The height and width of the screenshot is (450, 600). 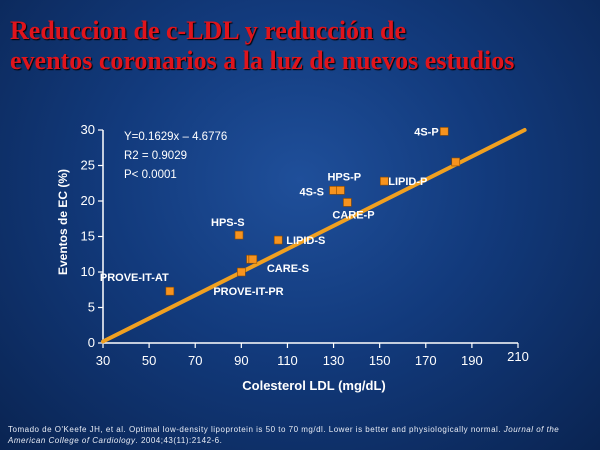 What do you see at coordinates (426, 360) in the screenshot?
I see `x-tick-label: 170` at bounding box center [426, 360].